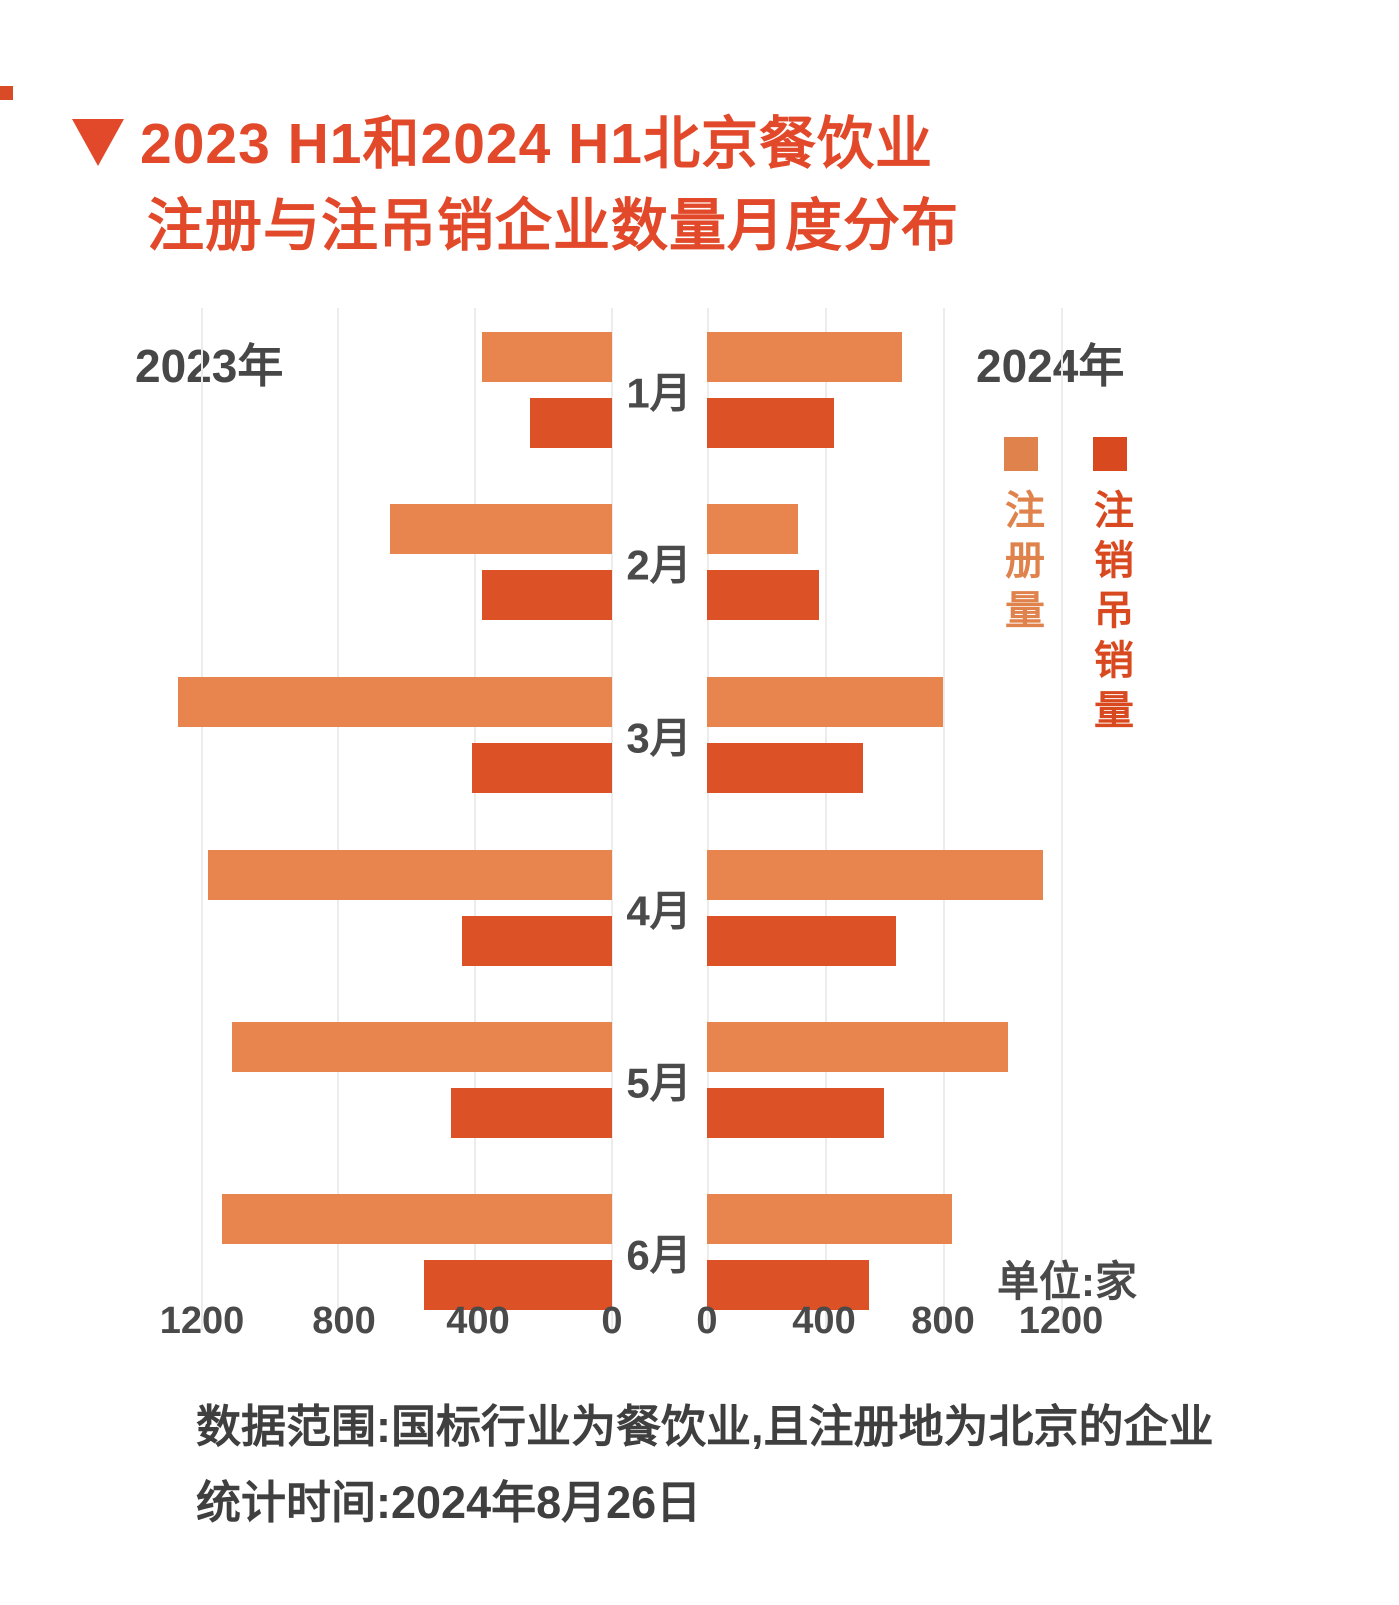  Describe the element at coordinates (500, 529) in the screenshot. I see `bar-2023-注册量-2月` at that location.